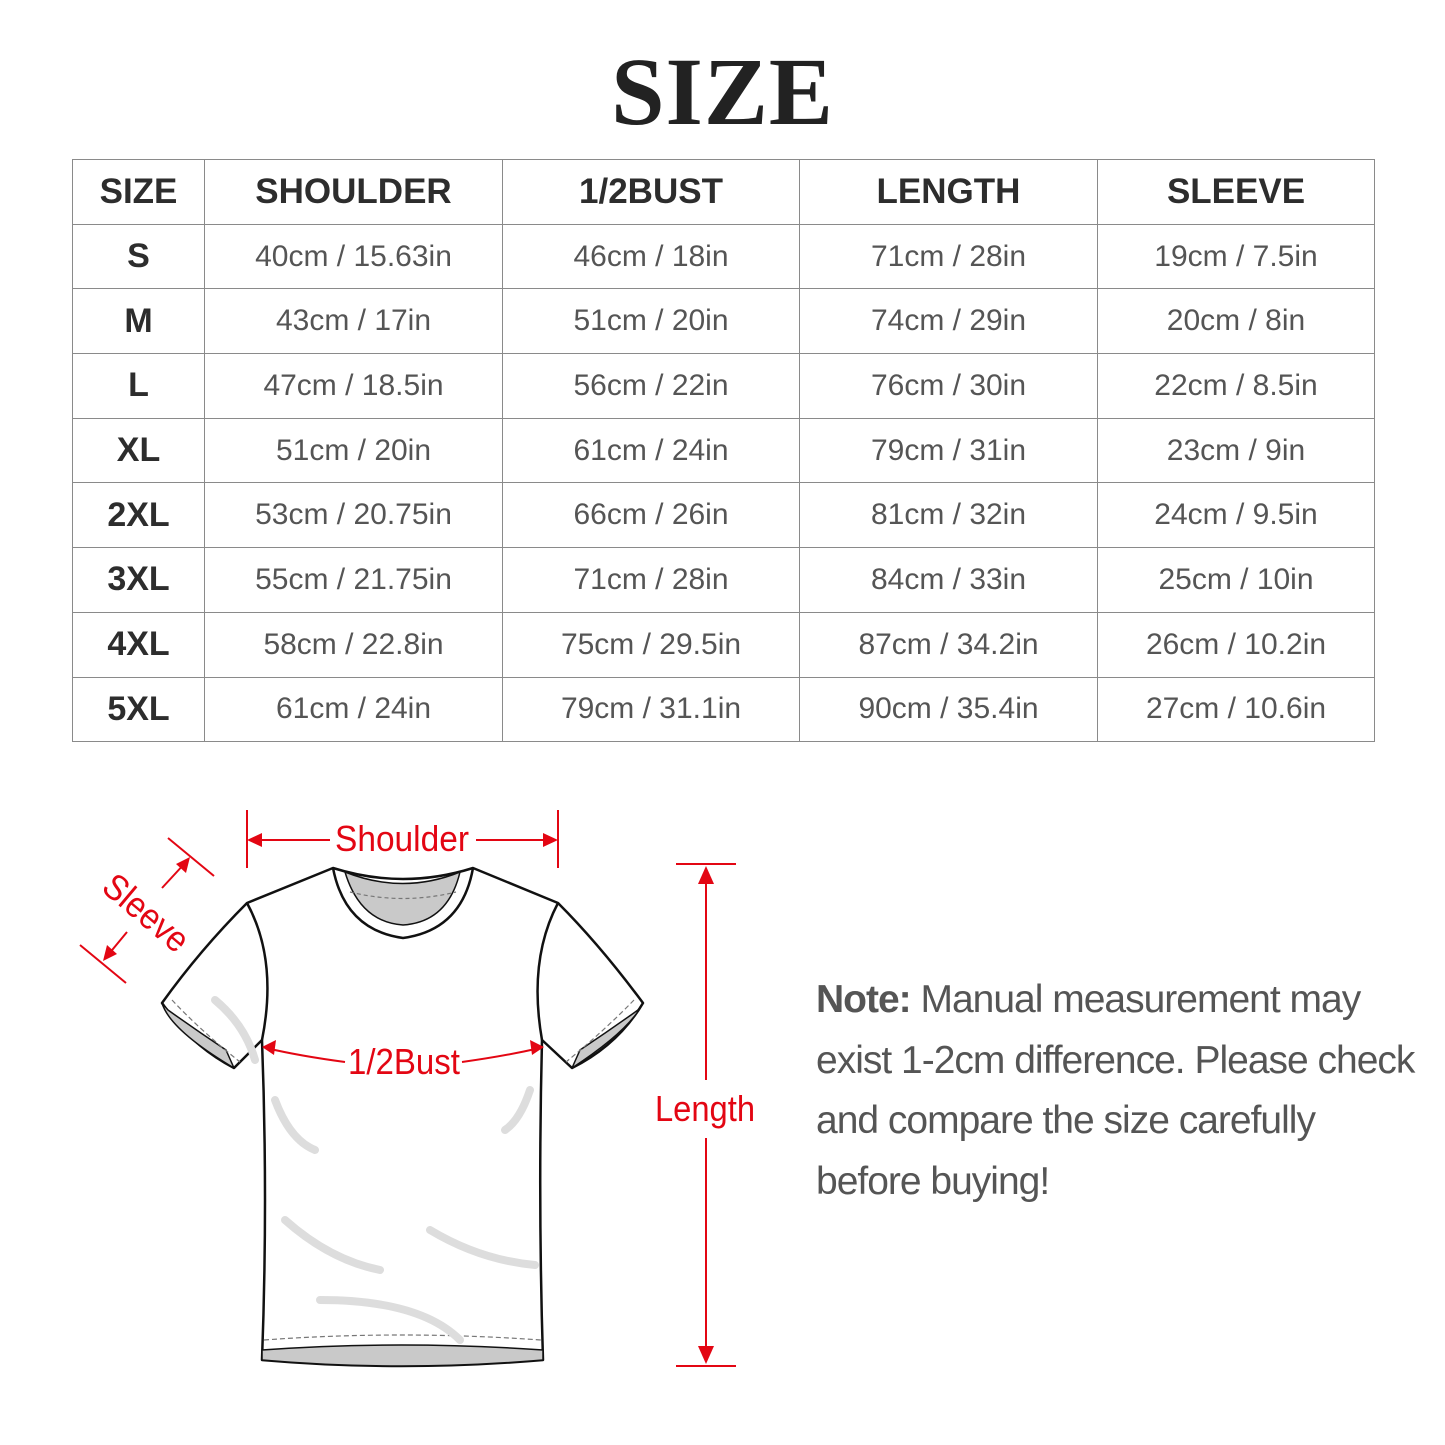 The height and width of the screenshot is (1445, 1445). Describe the element at coordinates (1236, 644) in the screenshot. I see `cell-sleeve: 26cm / 10.2in` at that location.